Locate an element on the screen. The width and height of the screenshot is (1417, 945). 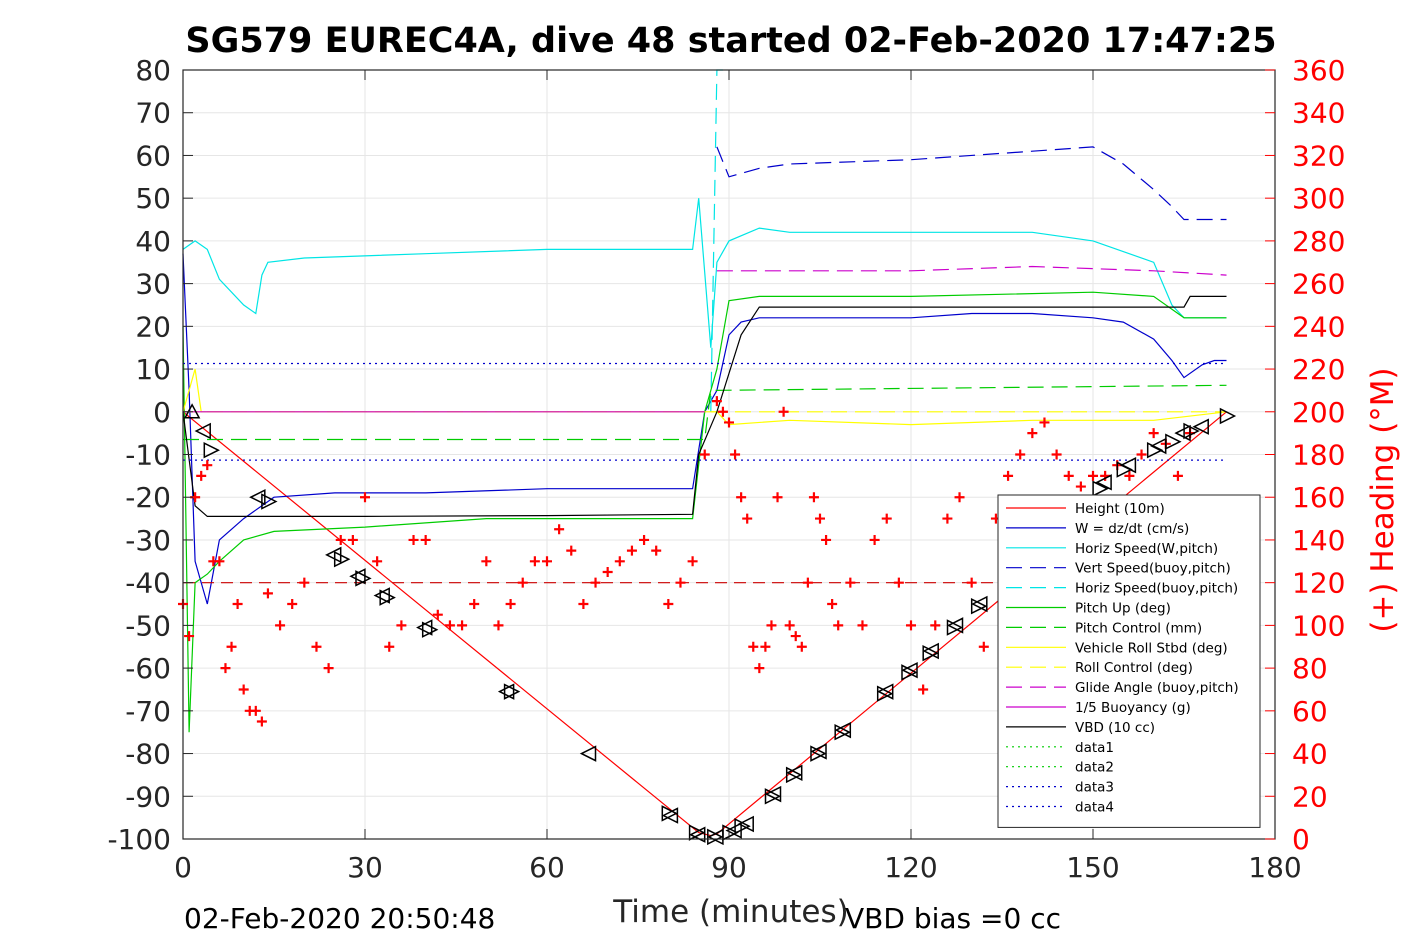
y2-tick-label-2: 320 is located at coordinates (1318, 155).